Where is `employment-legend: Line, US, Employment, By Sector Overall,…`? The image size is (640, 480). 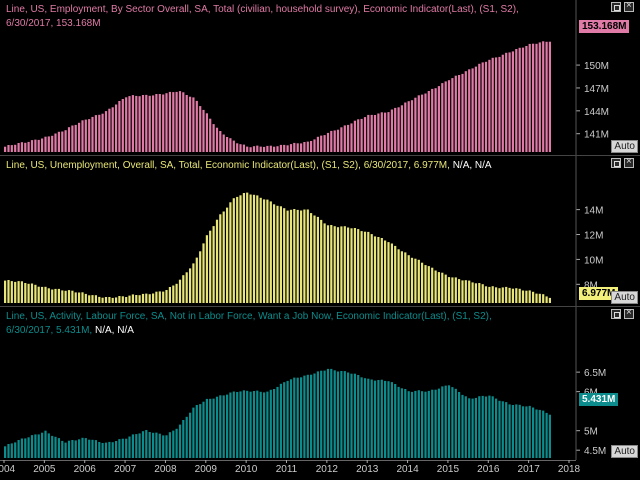 employment-legend: Line, US, Employment, By Sector Overall,… is located at coordinates (286, 17).